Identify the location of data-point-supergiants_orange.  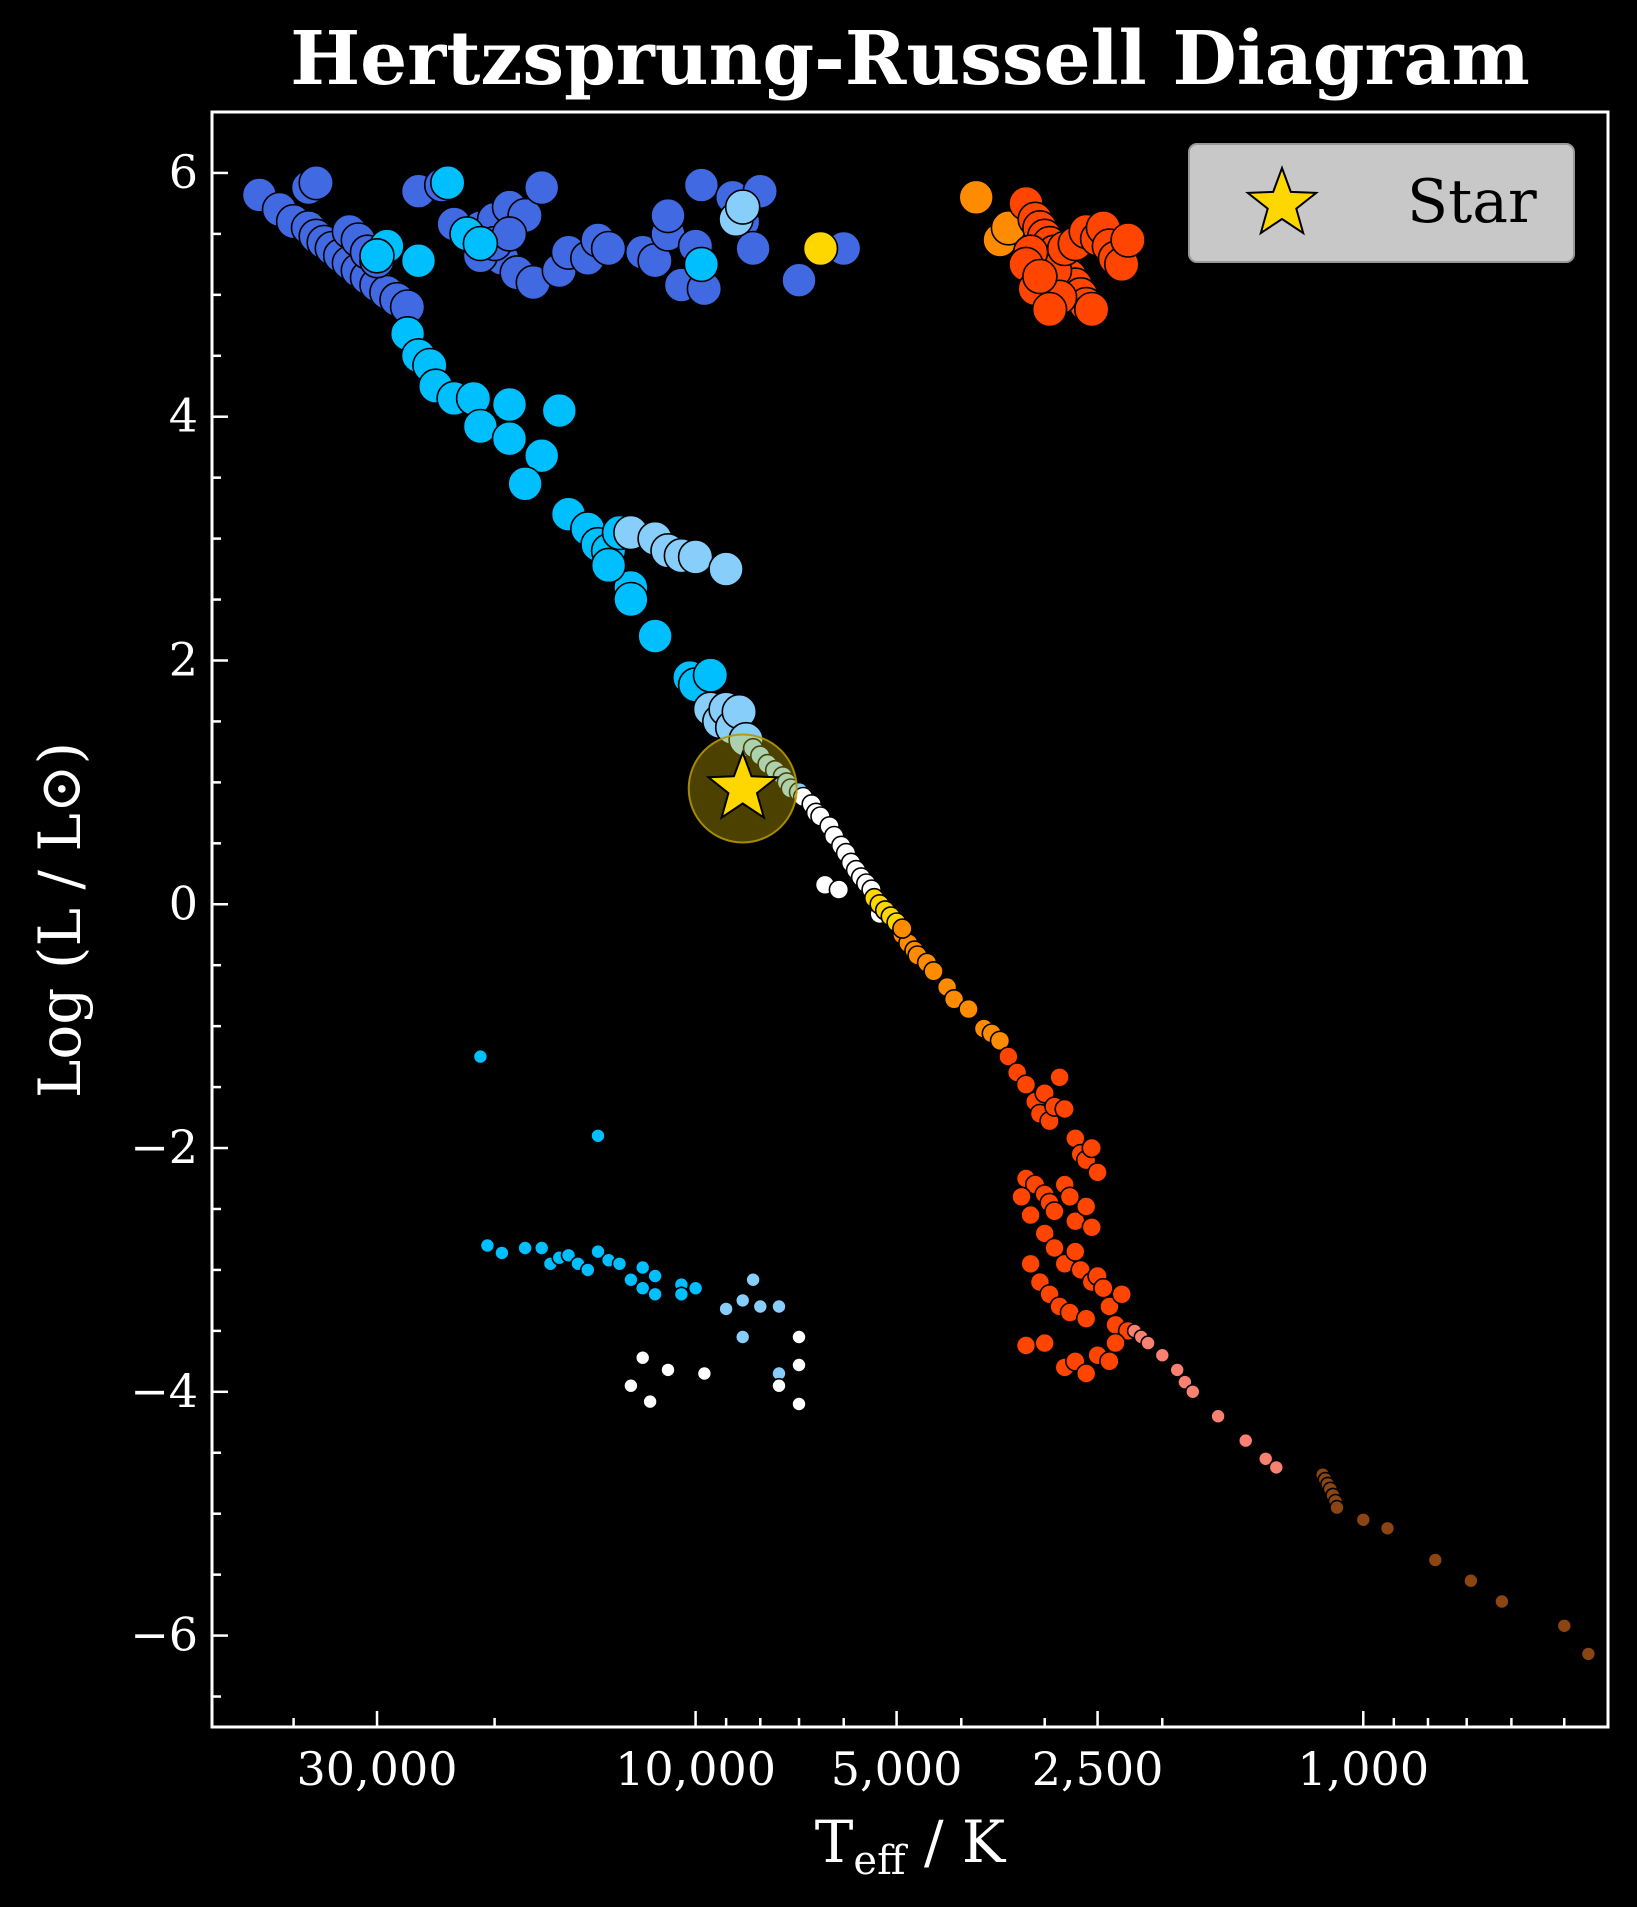
(976, 197).